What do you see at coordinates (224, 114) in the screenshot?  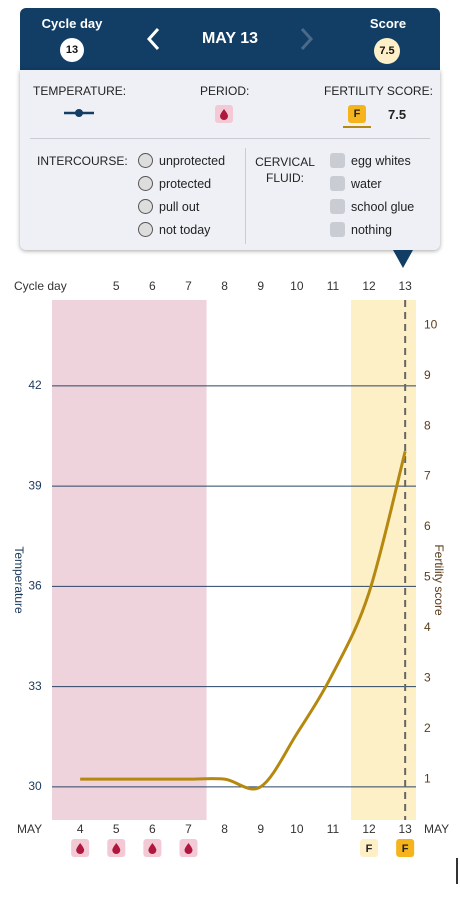 I see `period-icon` at bounding box center [224, 114].